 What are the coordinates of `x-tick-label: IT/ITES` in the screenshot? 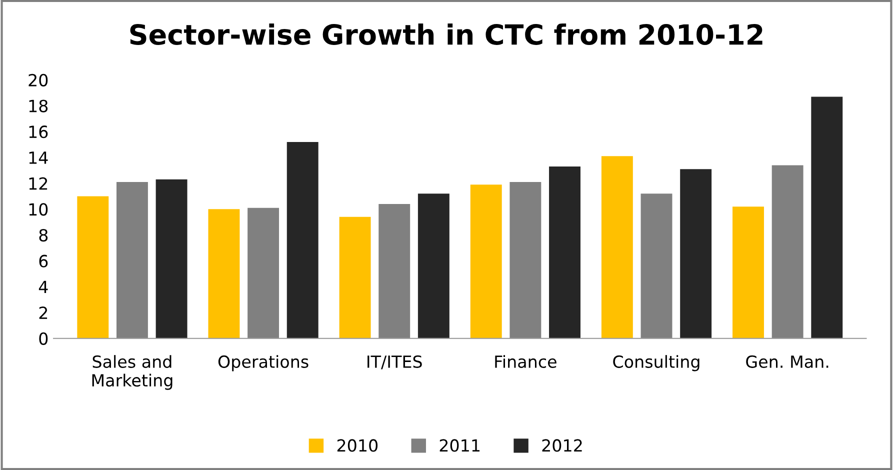 It's located at (395, 362).